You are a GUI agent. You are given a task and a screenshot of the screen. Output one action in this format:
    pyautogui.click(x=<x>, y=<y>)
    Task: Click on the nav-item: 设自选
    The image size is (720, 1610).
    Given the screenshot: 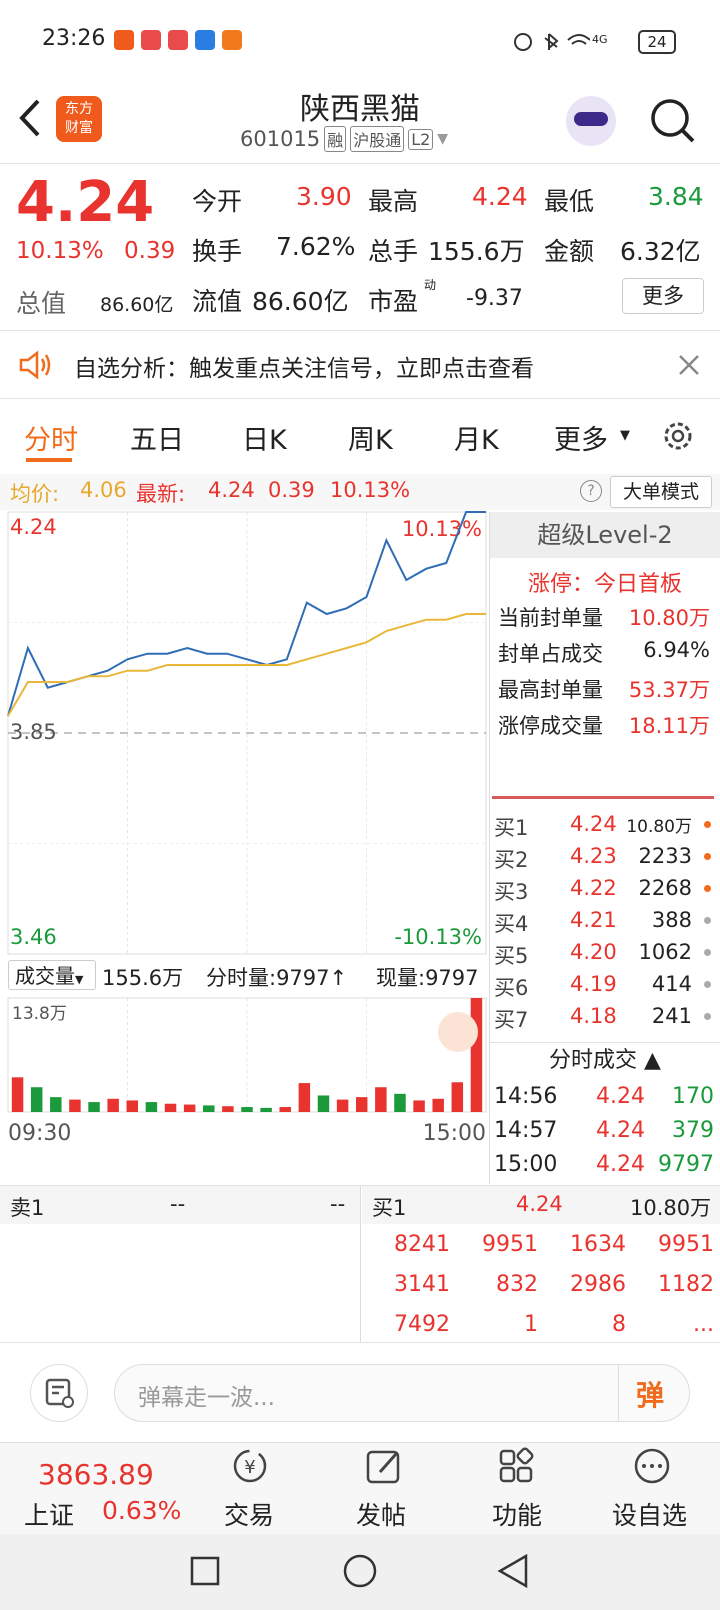 What is the action you would take?
    pyautogui.click(x=650, y=1515)
    